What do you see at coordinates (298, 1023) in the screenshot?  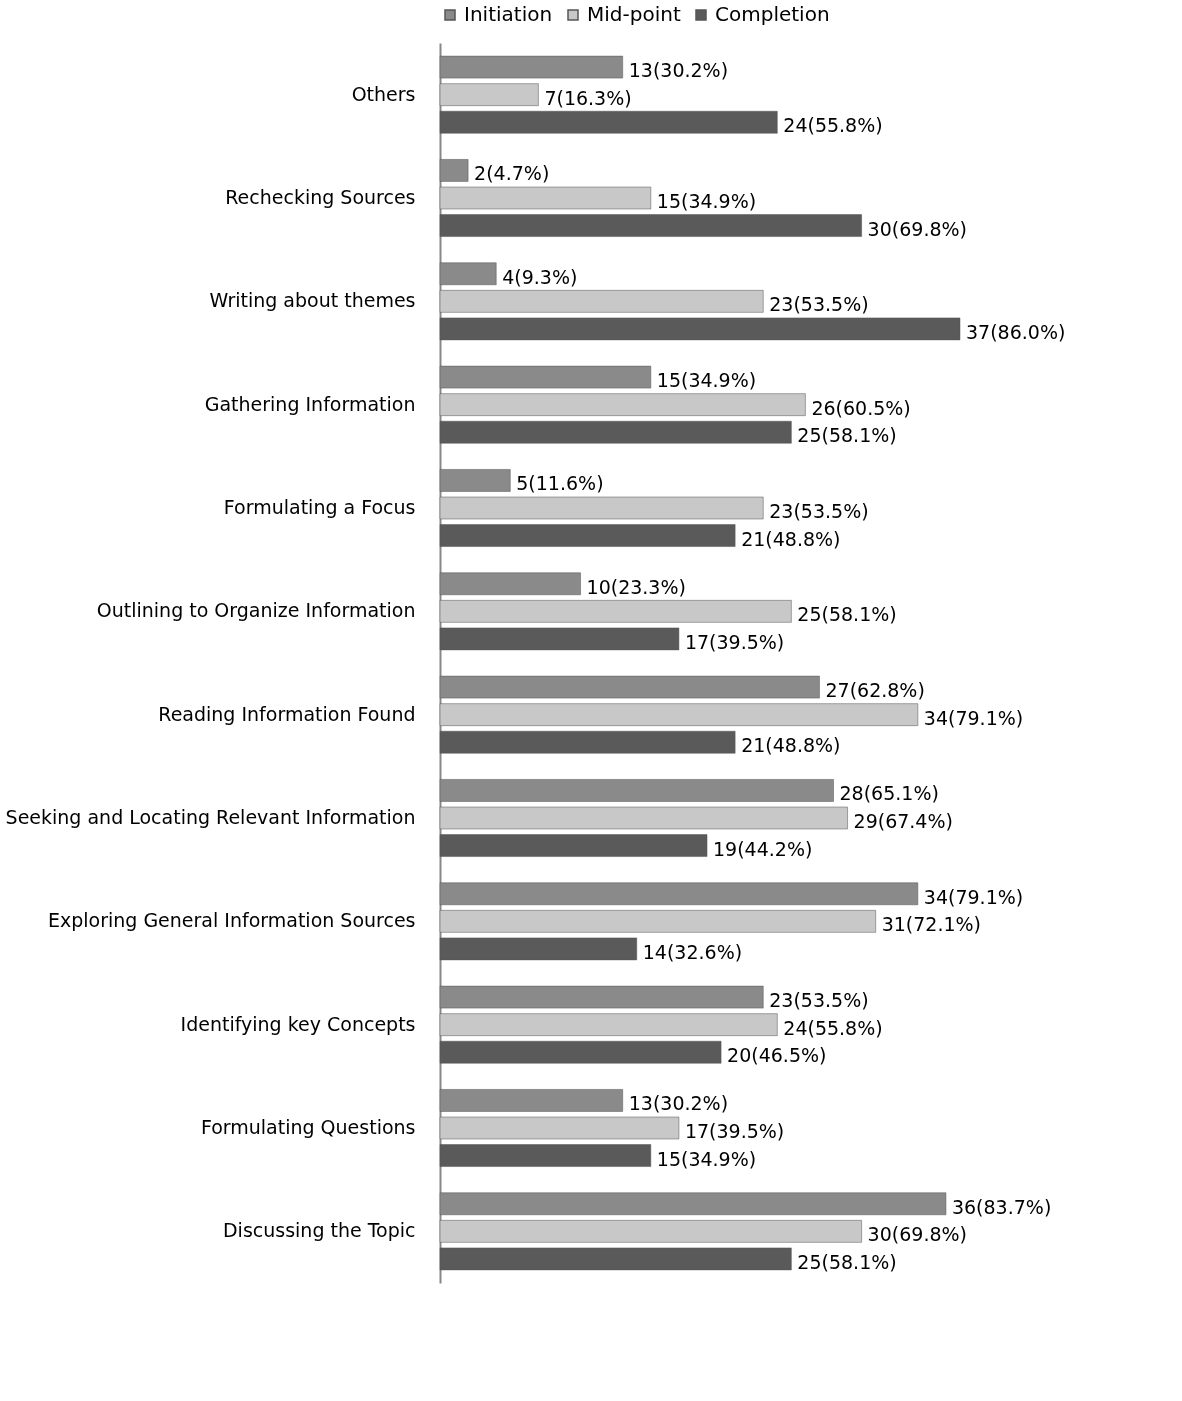 I see `y-tick-label: Identifying key Concepts` at bounding box center [298, 1023].